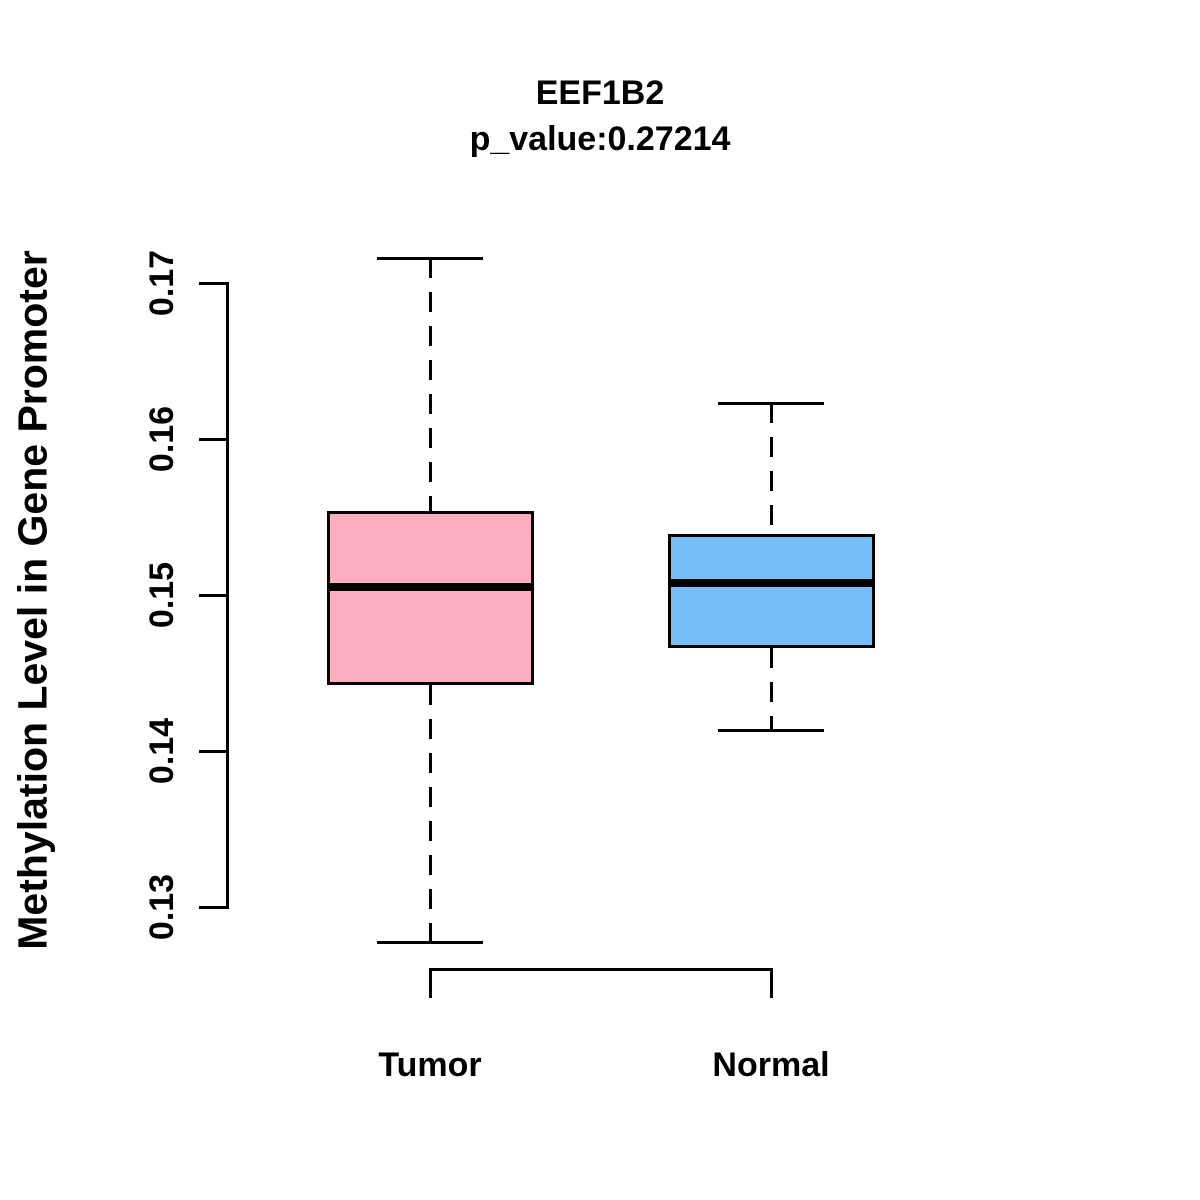  What do you see at coordinates (162, 751) in the screenshot?
I see `y-axis-tick-label: 0.14` at bounding box center [162, 751].